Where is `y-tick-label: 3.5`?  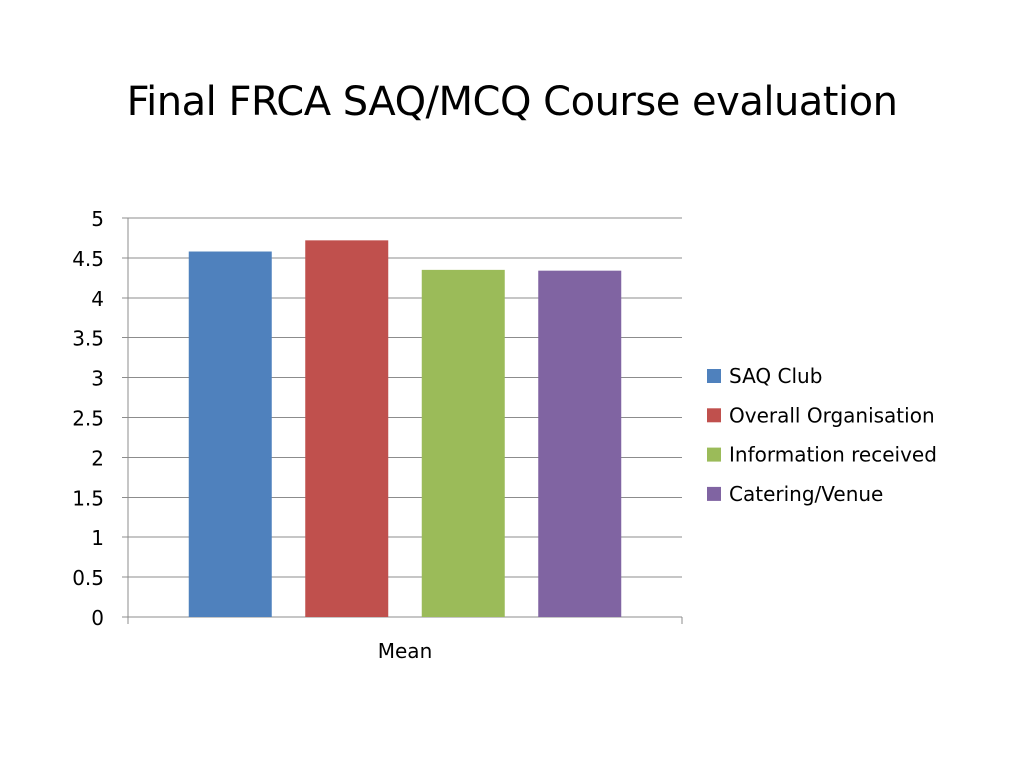 y-tick-label: 3.5 is located at coordinates (88, 339).